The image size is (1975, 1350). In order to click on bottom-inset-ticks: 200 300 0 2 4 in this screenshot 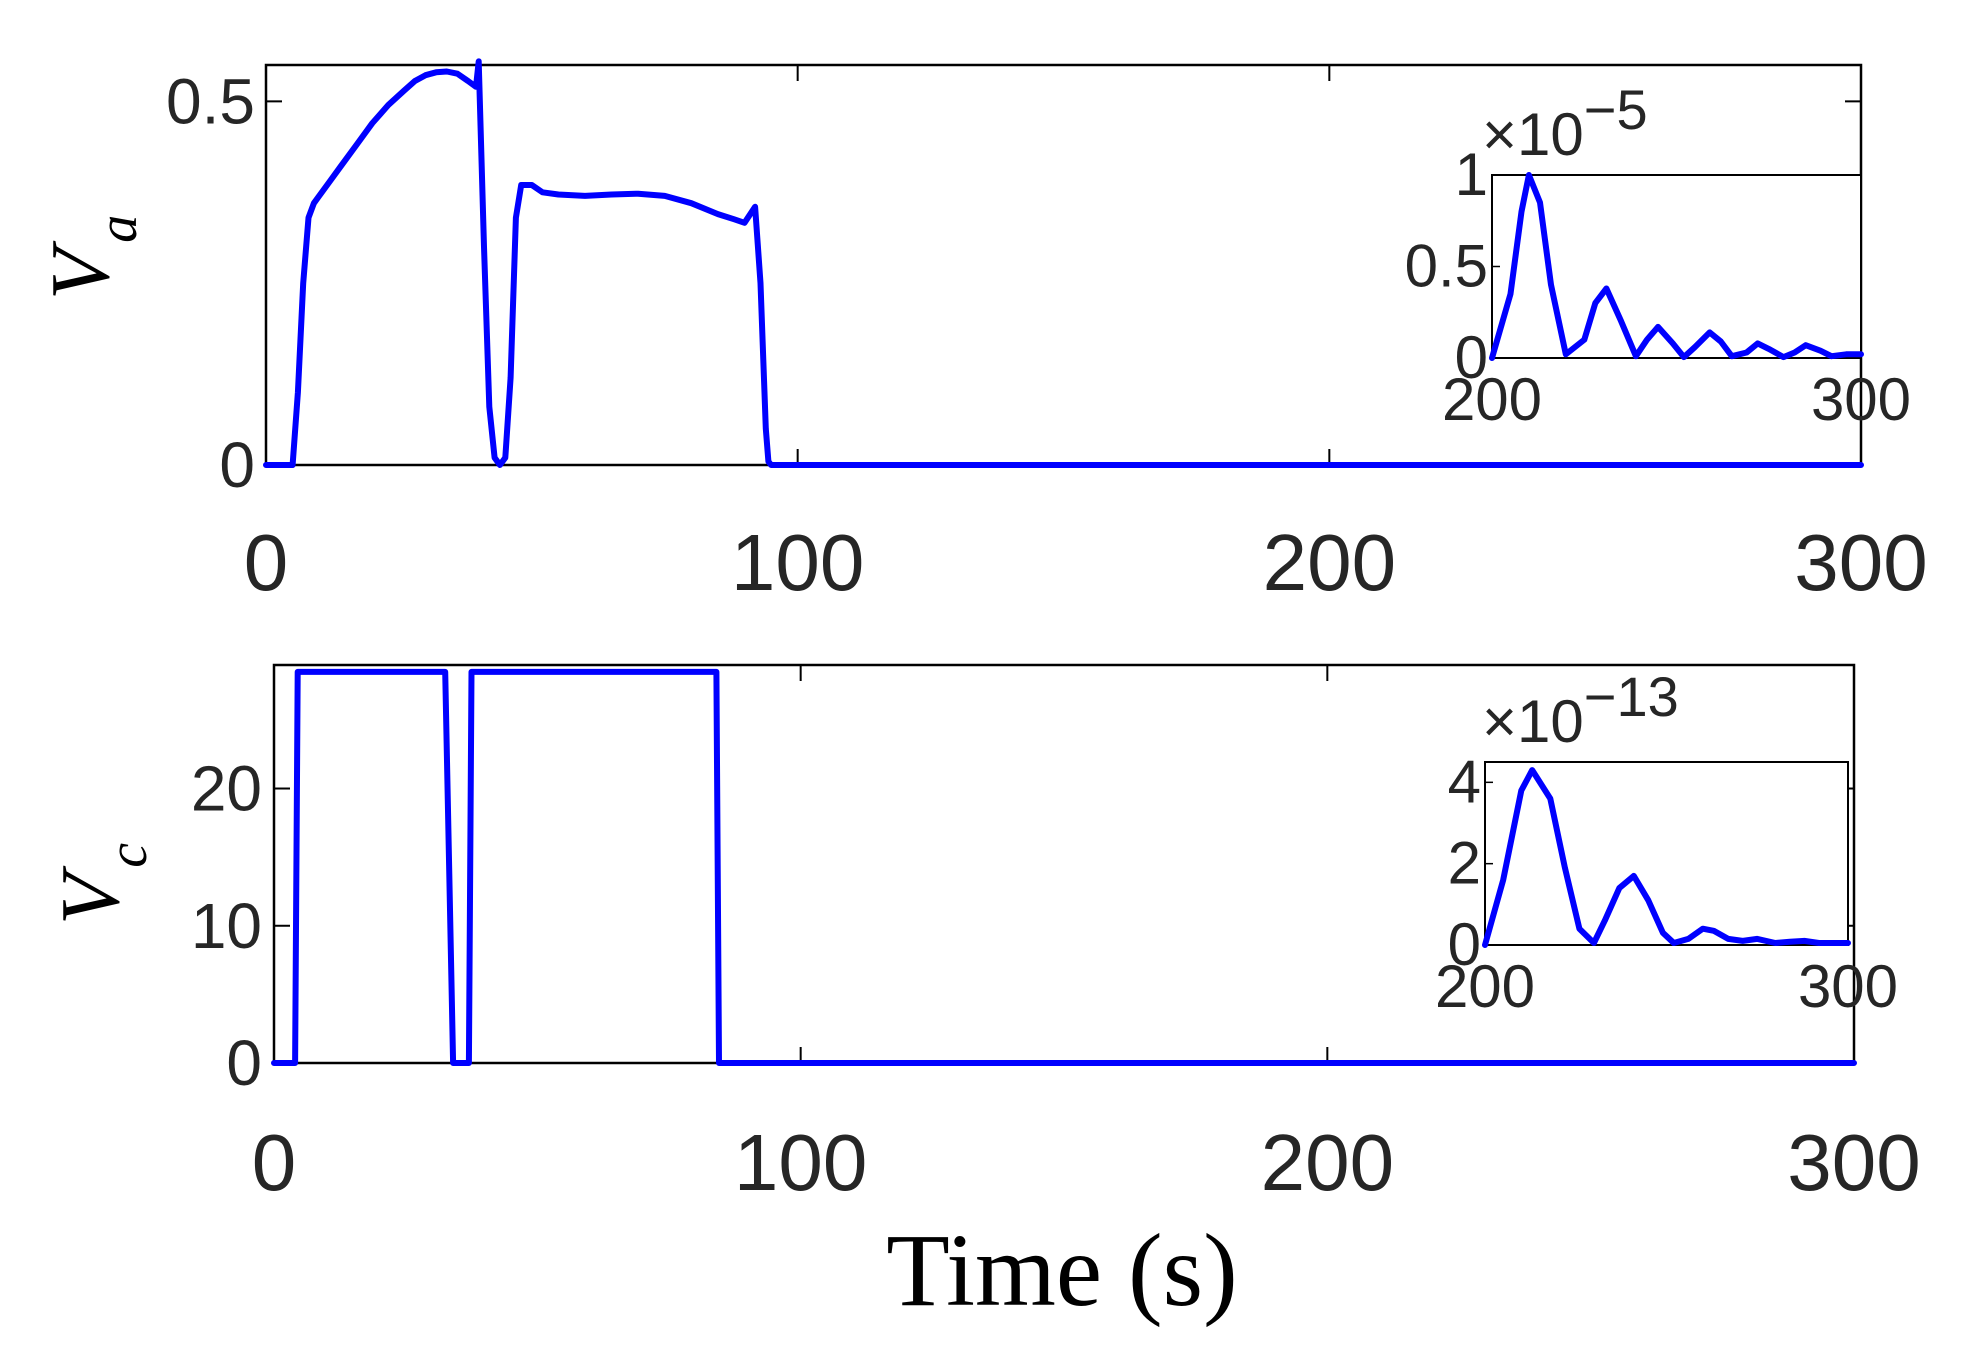, I will do `click(1666, 884)`.